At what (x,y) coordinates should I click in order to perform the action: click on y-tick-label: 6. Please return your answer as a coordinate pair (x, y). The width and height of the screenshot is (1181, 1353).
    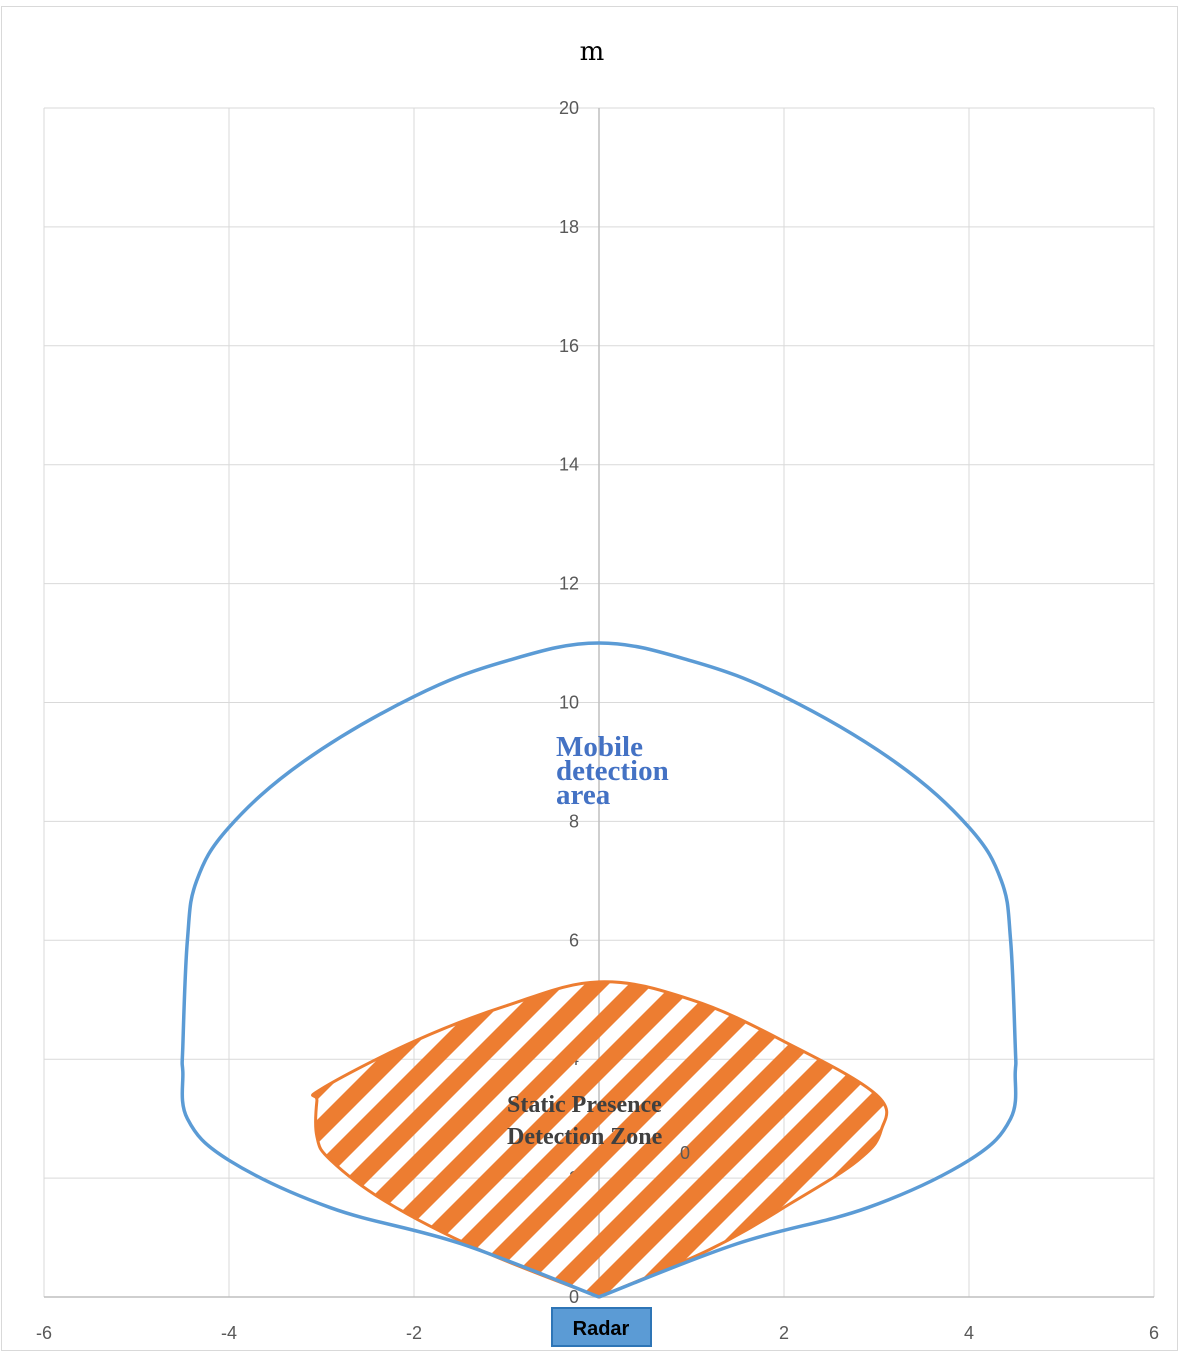
    Looking at the image, I should click on (574, 940).